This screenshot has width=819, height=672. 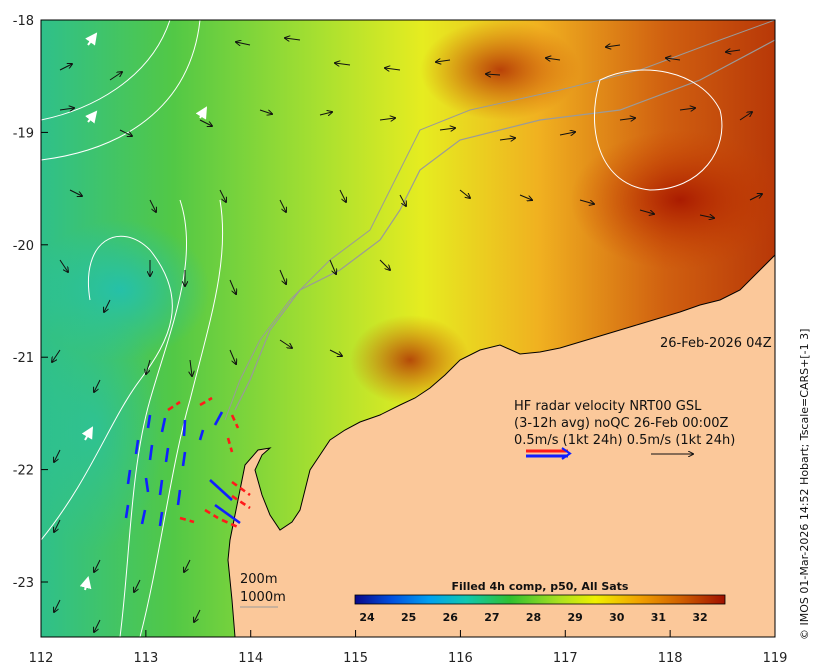 What do you see at coordinates (258, 579) in the screenshot?
I see `isobath-label-200m: 200m` at bounding box center [258, 579].